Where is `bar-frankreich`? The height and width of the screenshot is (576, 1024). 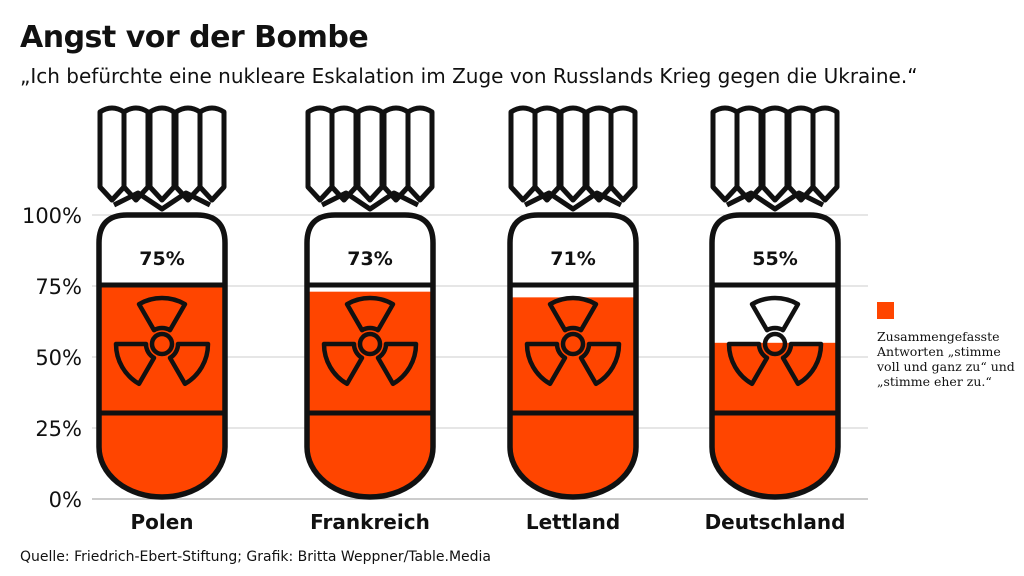
bar-frankreich is located at coordinates (370, 394).